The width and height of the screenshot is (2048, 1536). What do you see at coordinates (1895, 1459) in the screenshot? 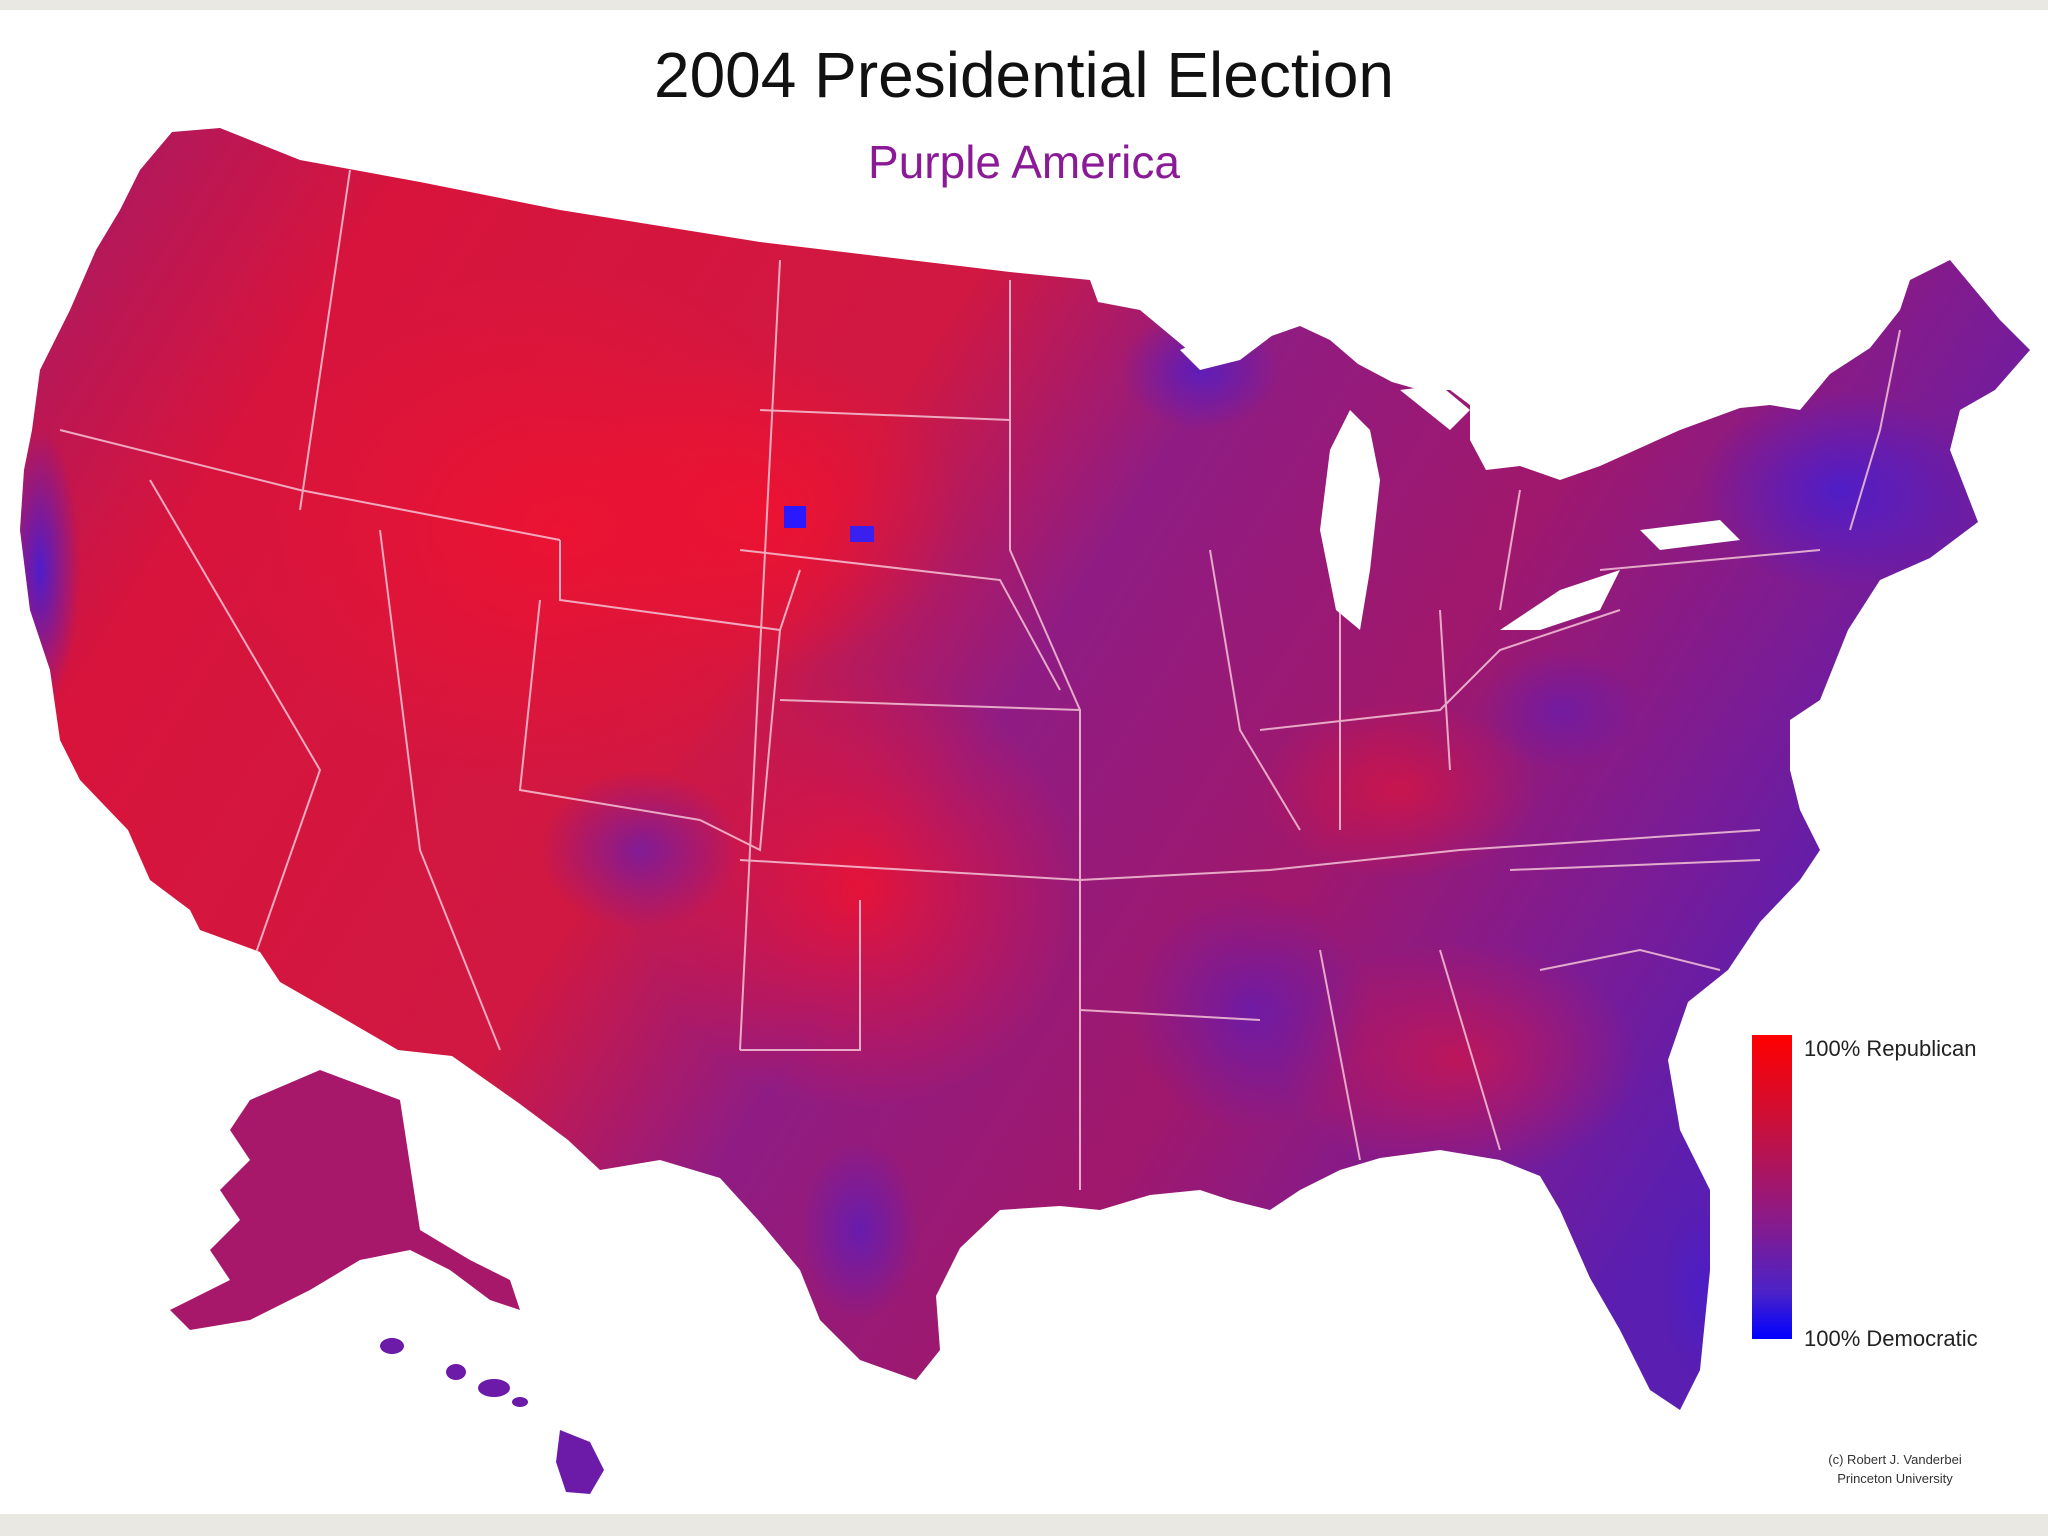
I see `credit-line-1: (c) Robert J. Vanderbei` at bounding box center [1895, 1459].